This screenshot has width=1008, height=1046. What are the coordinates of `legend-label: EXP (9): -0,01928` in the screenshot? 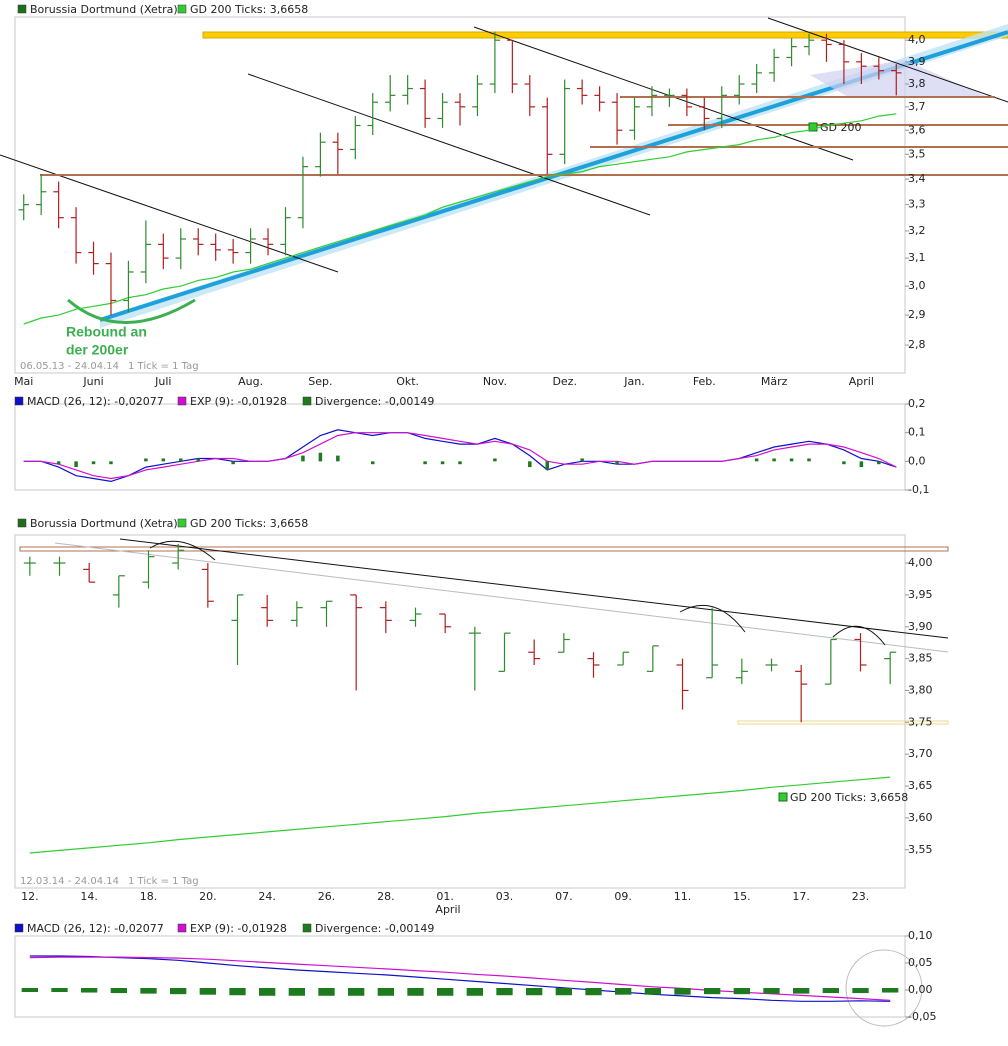 It's located at (238, 401).